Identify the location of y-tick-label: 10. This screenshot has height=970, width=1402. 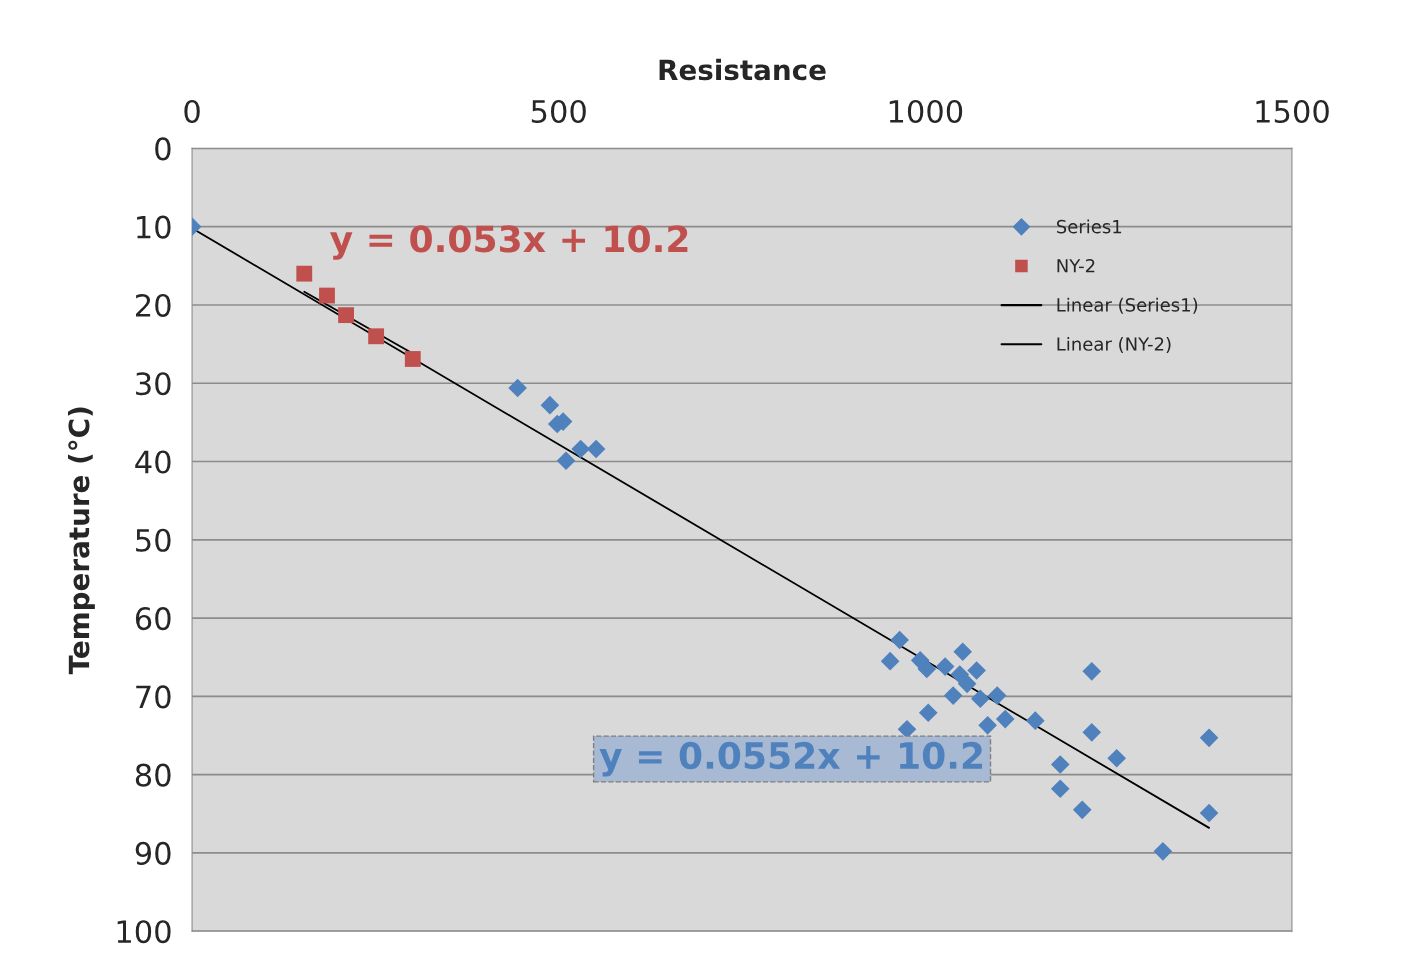
(154, 227).